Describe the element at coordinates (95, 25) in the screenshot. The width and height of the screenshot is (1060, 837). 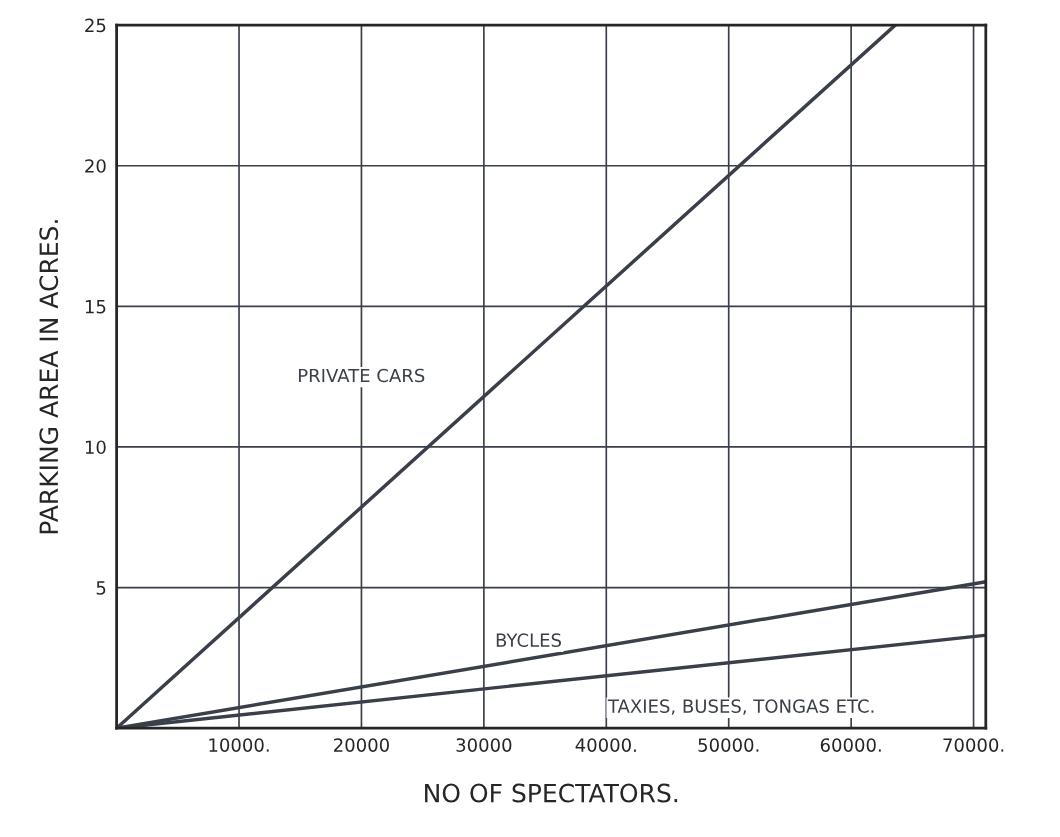
I see `y-tick-label: 25` at that location.